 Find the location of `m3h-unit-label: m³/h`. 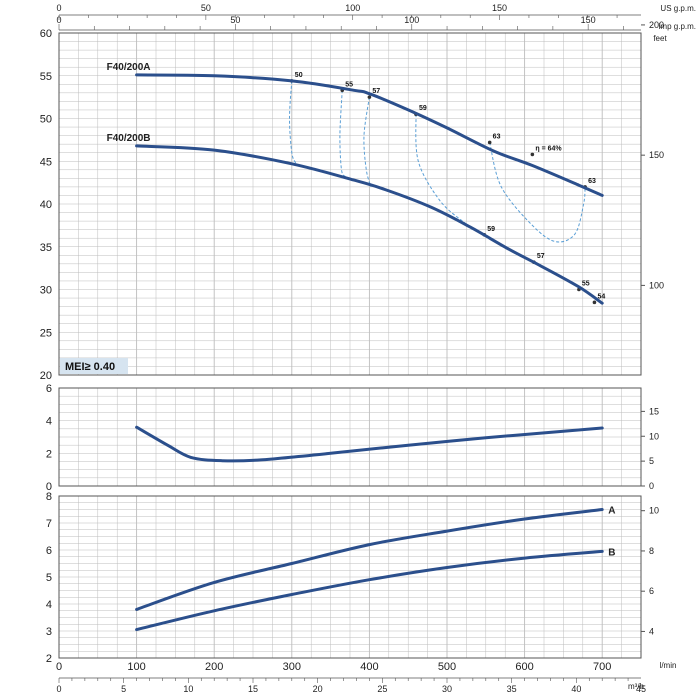

m3h-unit-label: m³/h is located at coordinates (636, 686).